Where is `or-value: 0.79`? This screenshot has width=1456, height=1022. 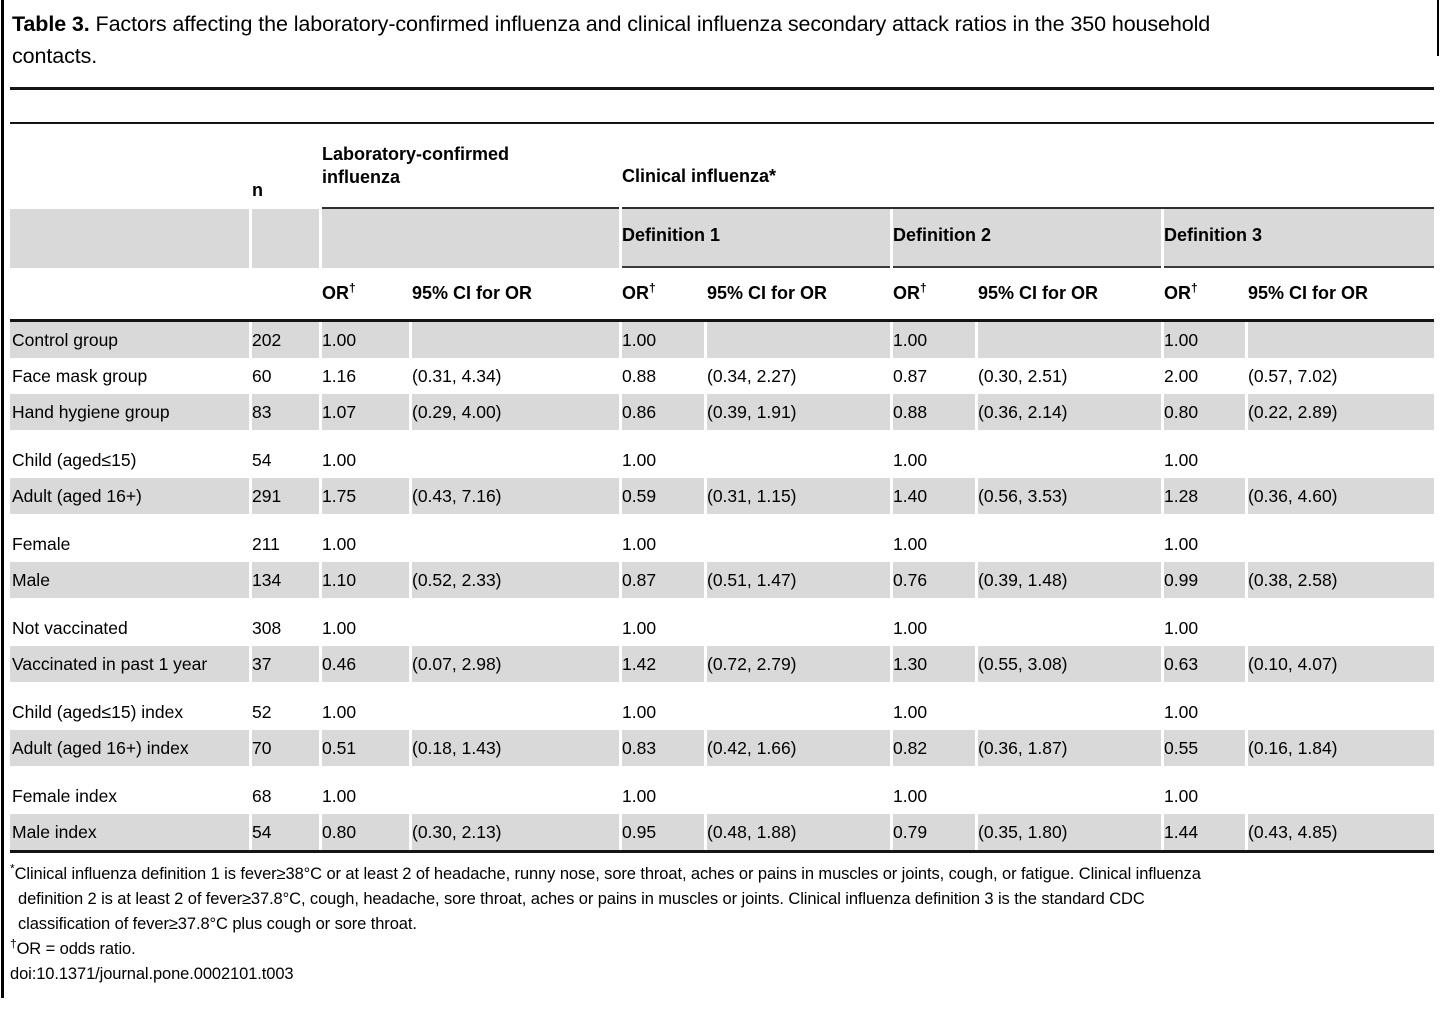
or-value: 0.79 is located at coordinates (934, 832).